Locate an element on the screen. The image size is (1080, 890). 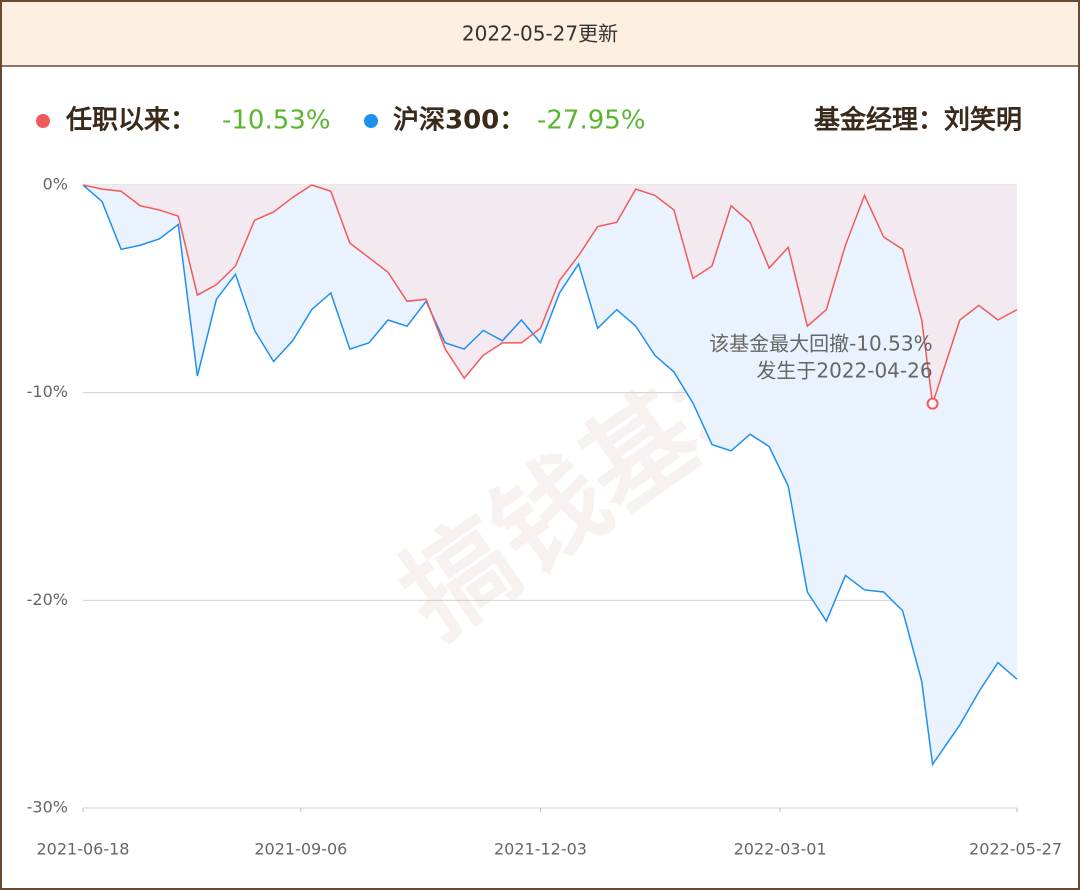
x-tick-label: 2021-06-18 is located at coordinates (83, 849).